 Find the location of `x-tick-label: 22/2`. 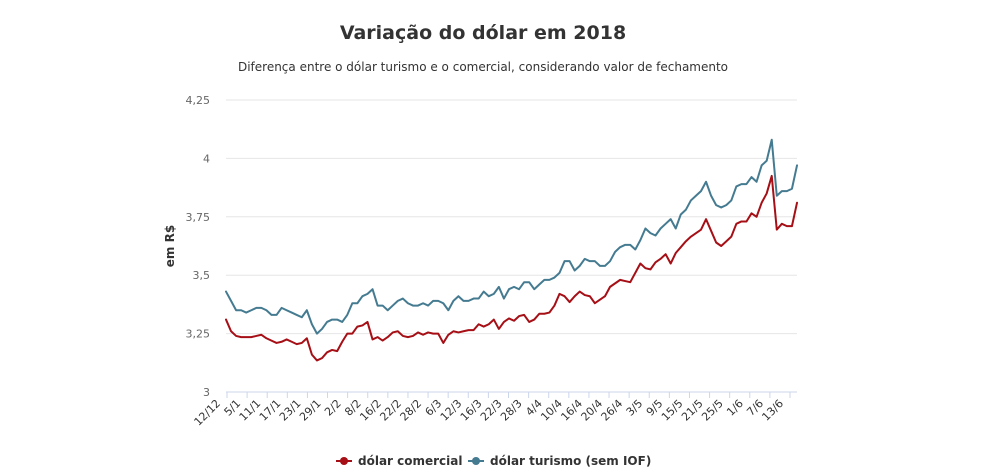

x-tick-label: 22/2 is located at coordinates (390, 410).